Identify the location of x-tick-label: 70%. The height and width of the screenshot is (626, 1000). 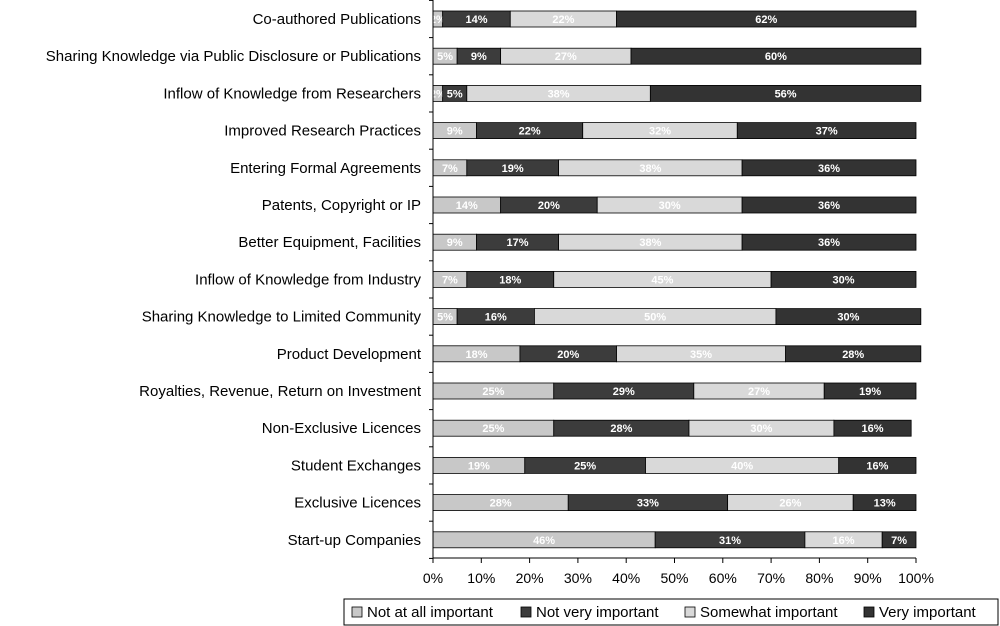
(771, 578).